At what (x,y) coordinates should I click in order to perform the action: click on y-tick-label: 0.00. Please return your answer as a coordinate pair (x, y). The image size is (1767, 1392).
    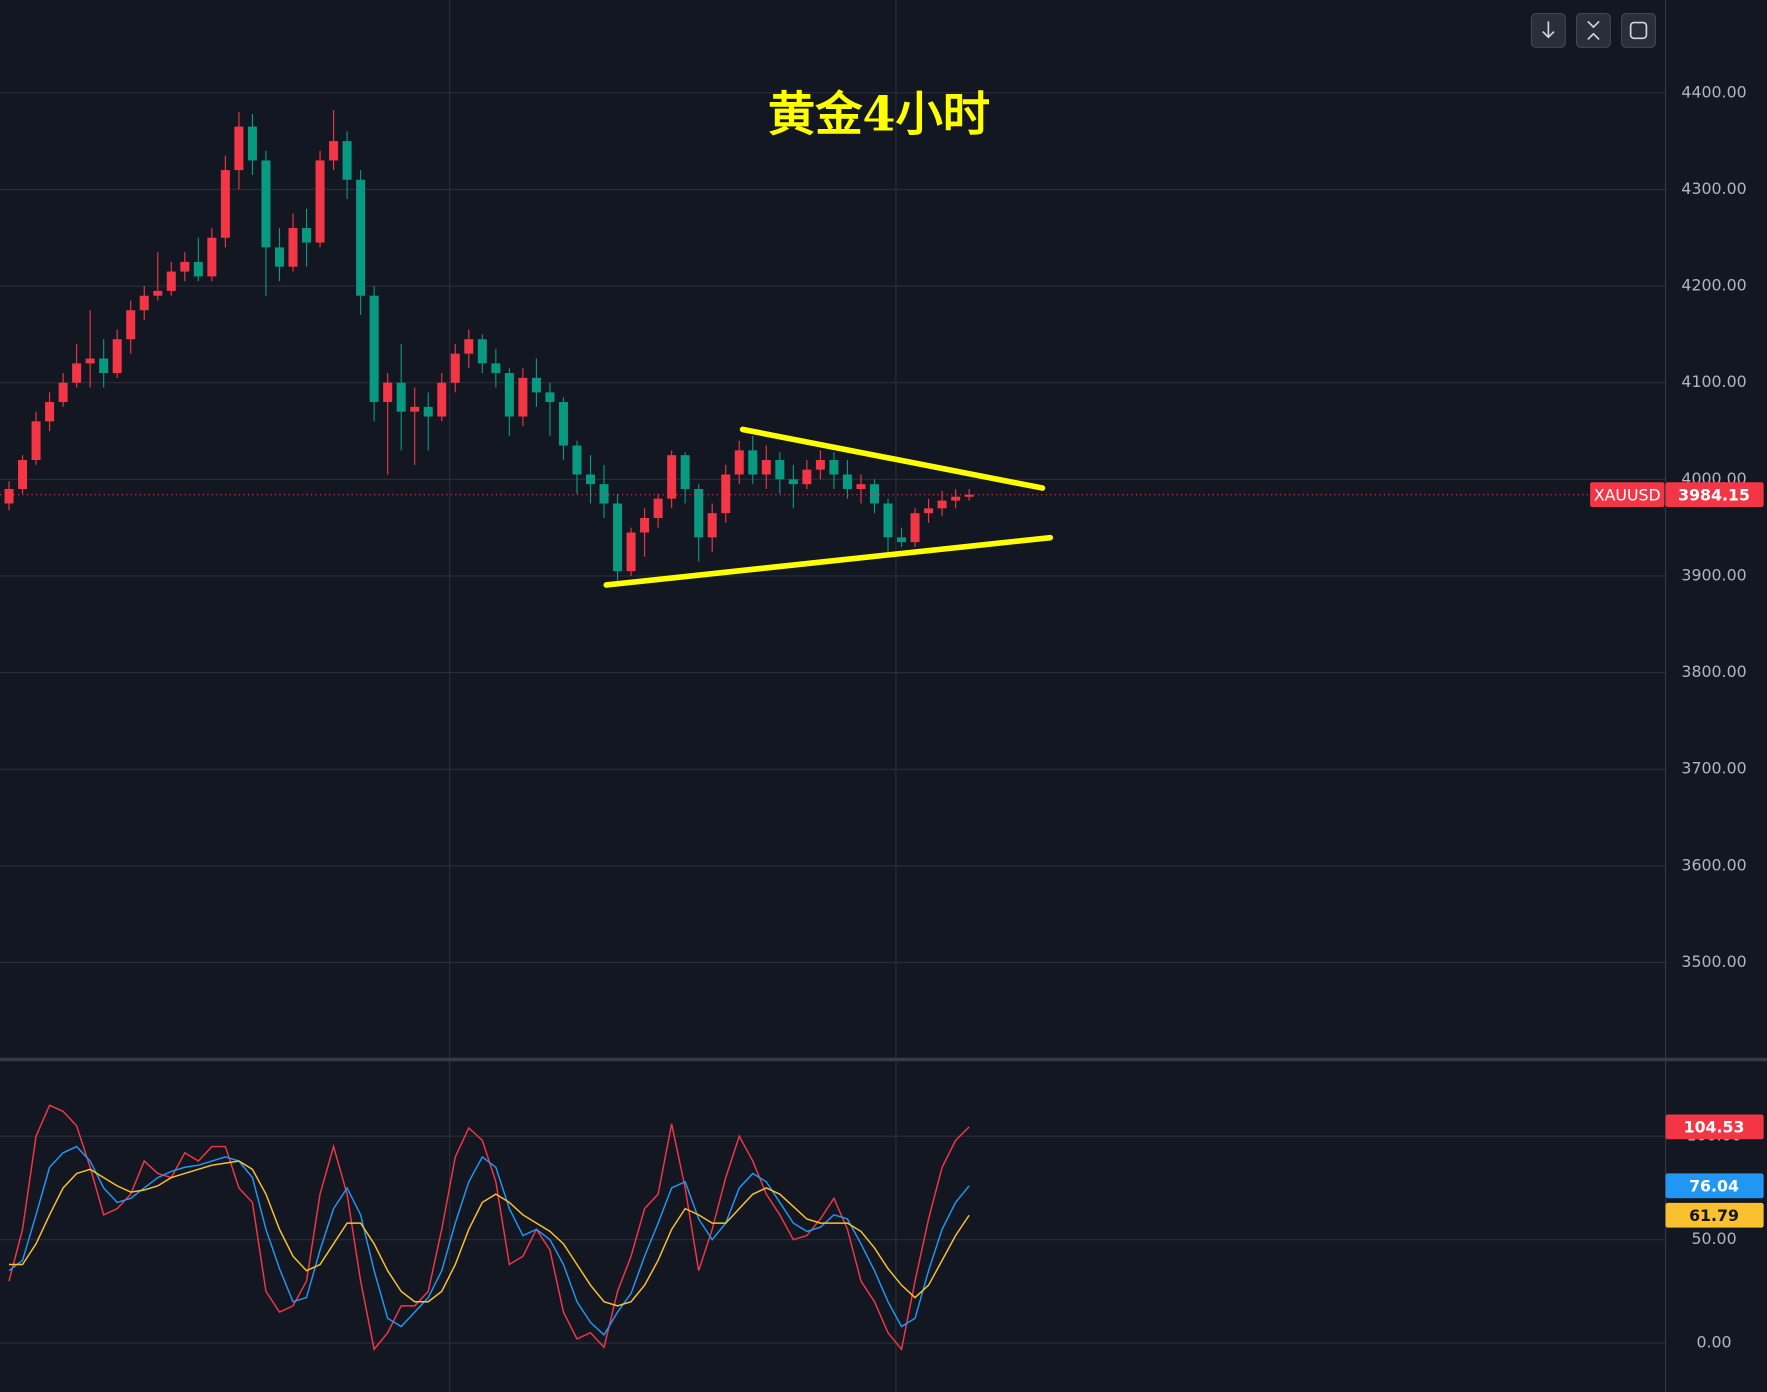
    Looking at the image, I should click on (1713, 1342).